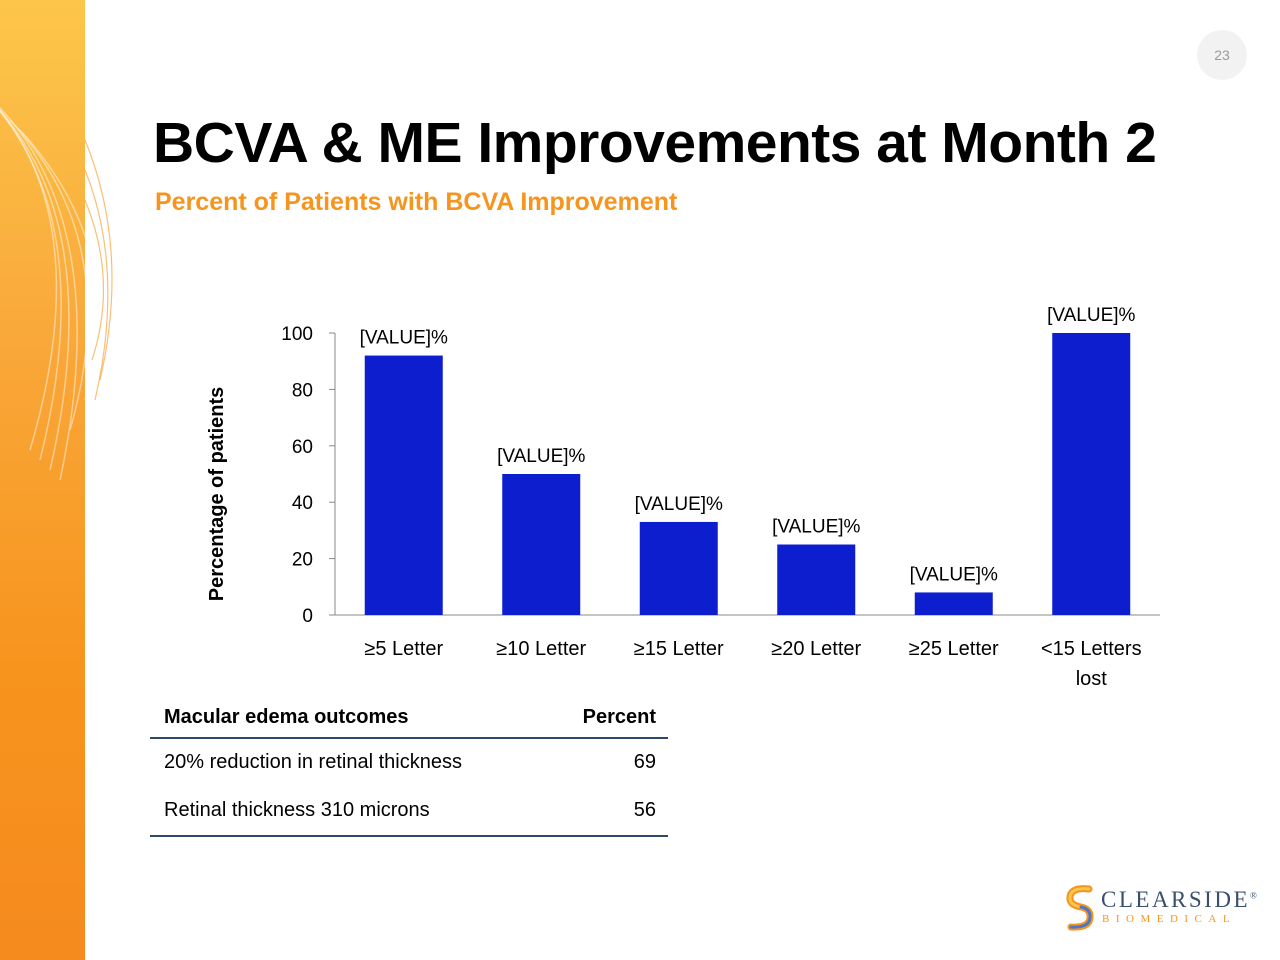 The height and width of the screenshot is (960, 1280). What do you see at coordinates (297, 334) in the screenshot?
I see `y-tick-label: 100` at bounding box center [297, 334].